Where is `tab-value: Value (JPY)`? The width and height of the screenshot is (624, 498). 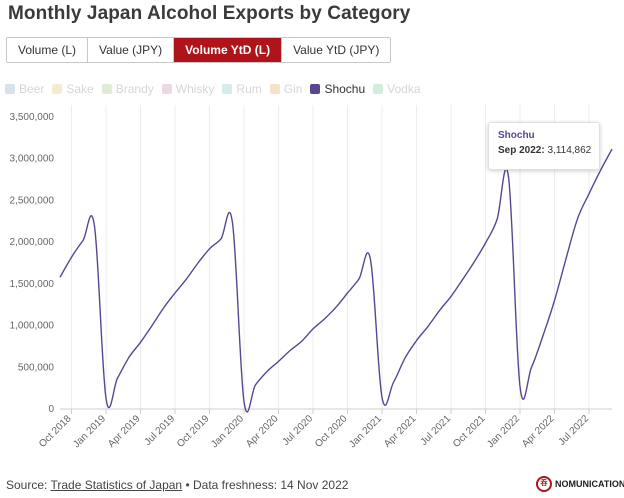
tab-value: Value (JPY) is located at coordinates (131, 50).